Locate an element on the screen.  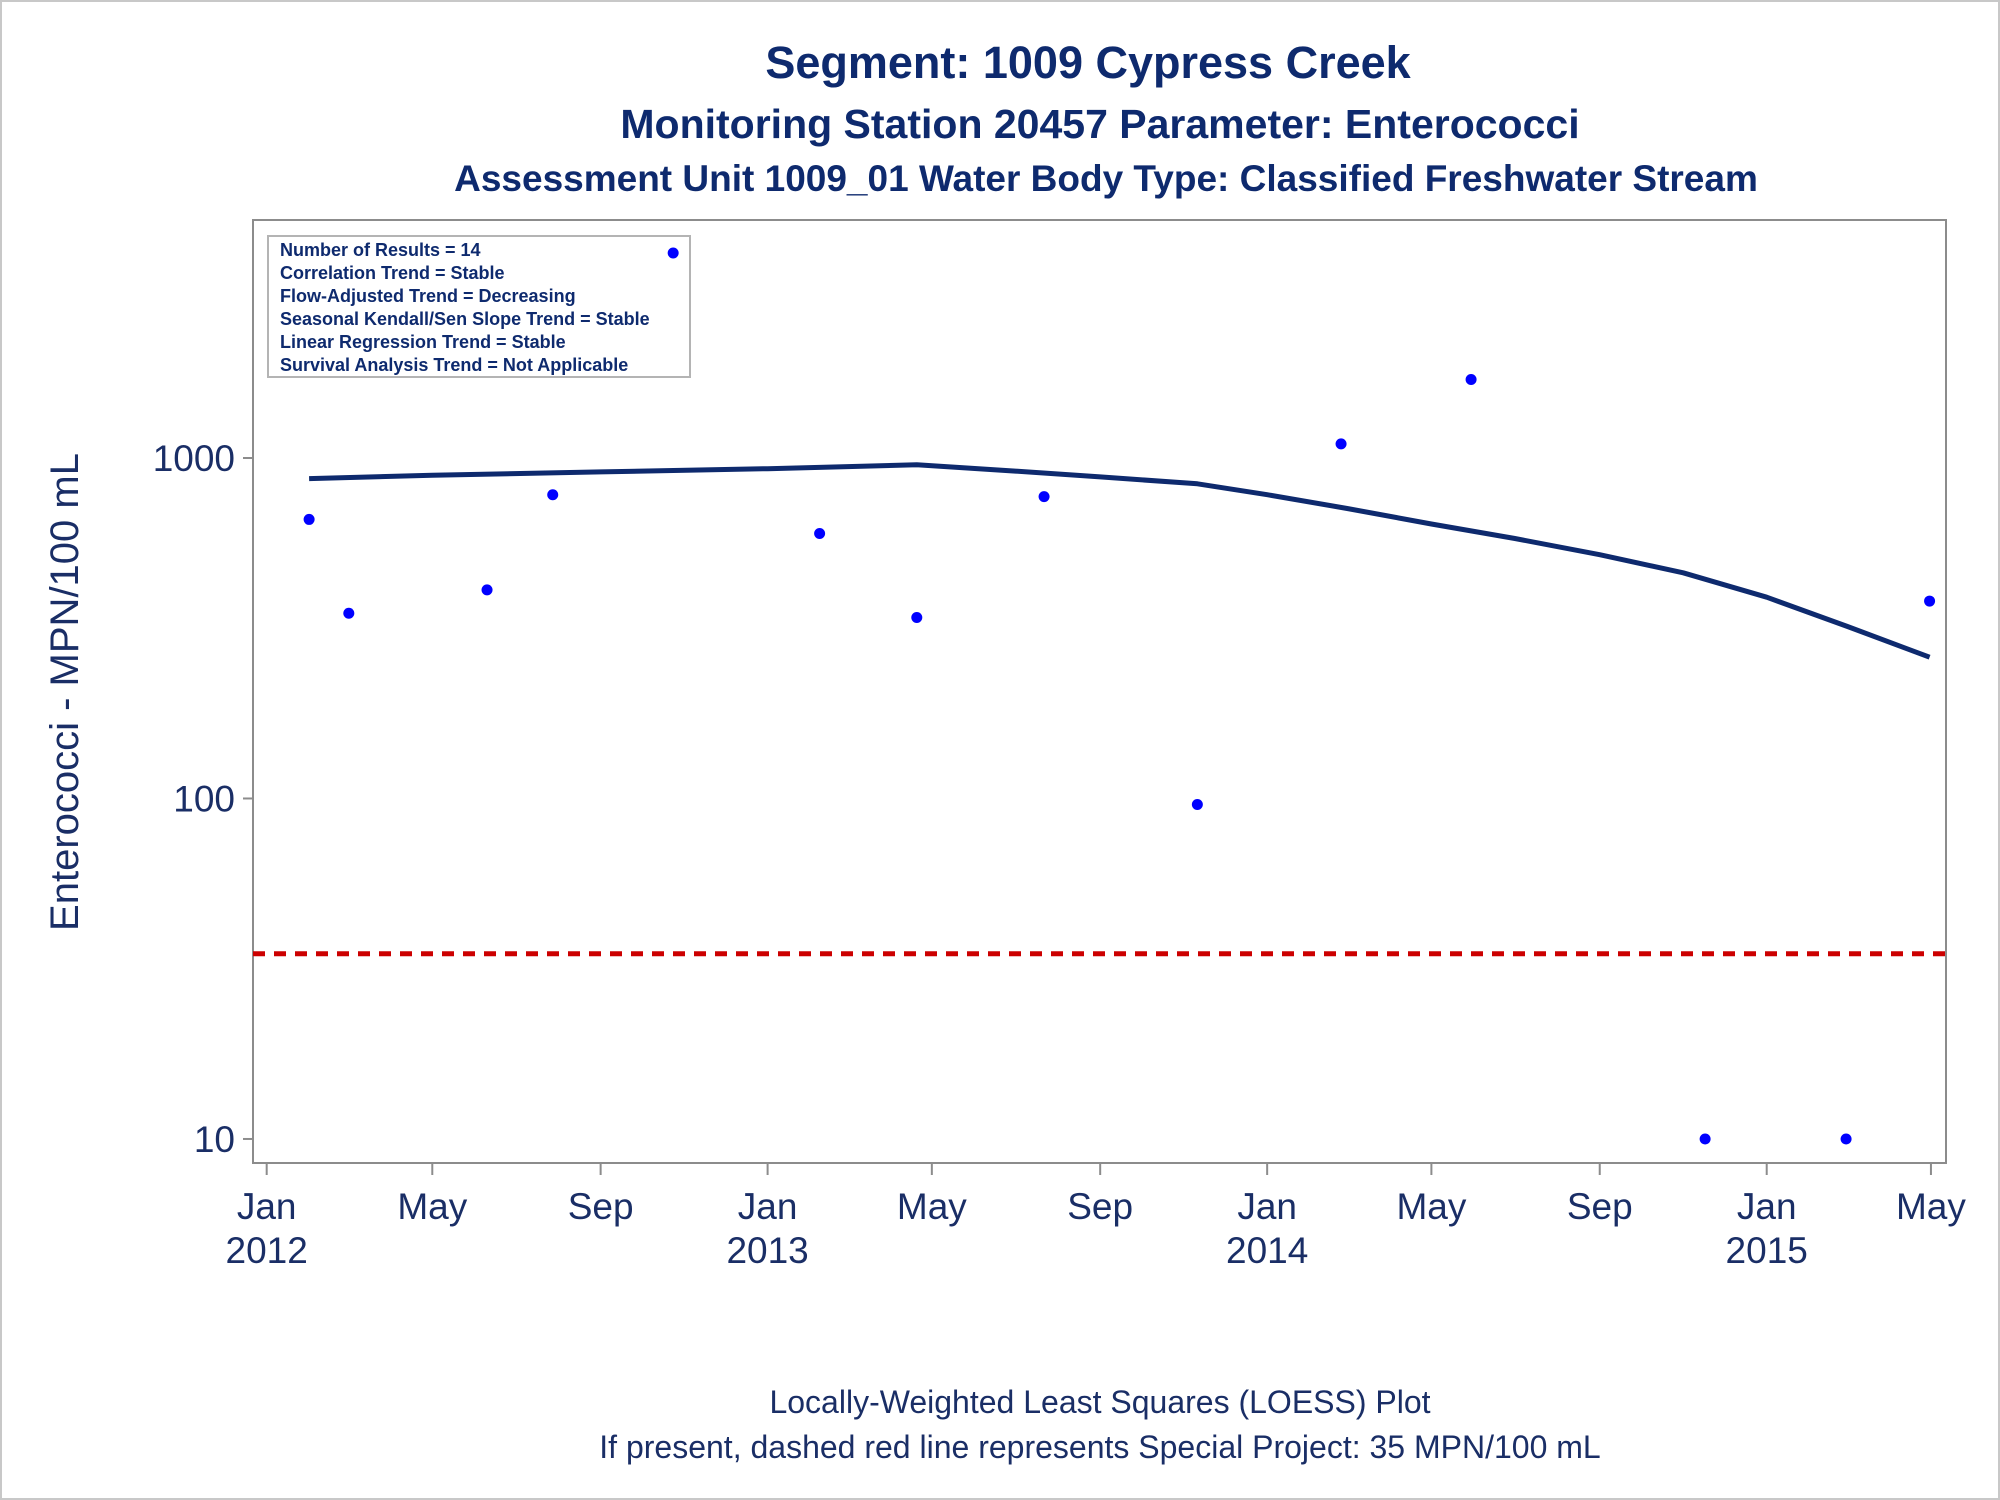
inset-line: Linear Regression Trend = Stable is located at coordinates (423, 342).